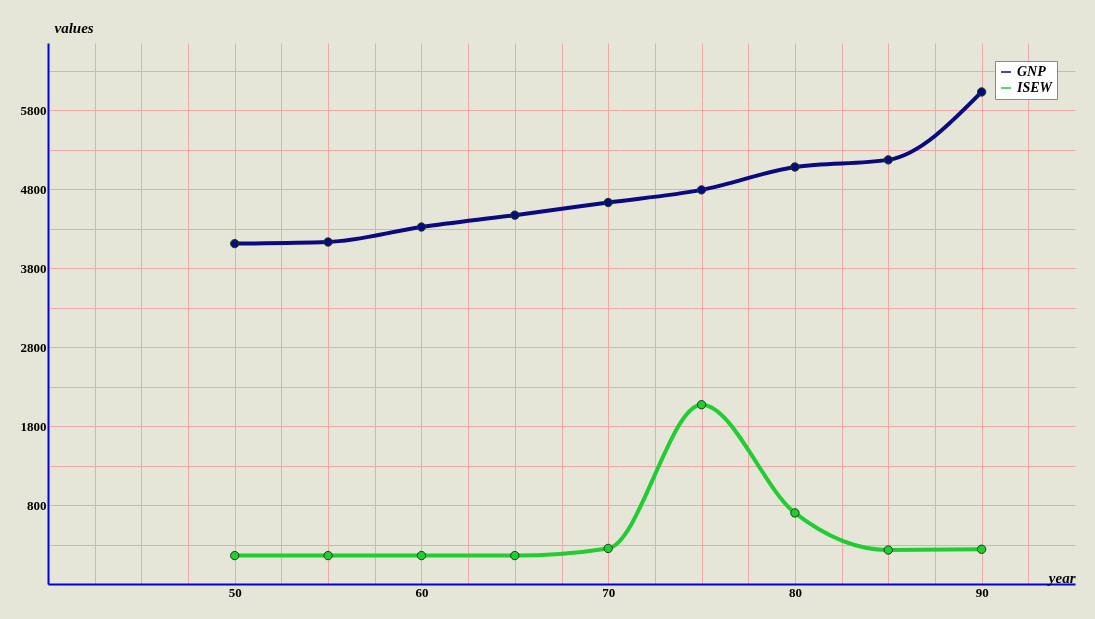 The image size is (1095, 619). Describe the element at coordinates (33, 347) in the screenshot. I see `y-tick-label: 2800` at that location.